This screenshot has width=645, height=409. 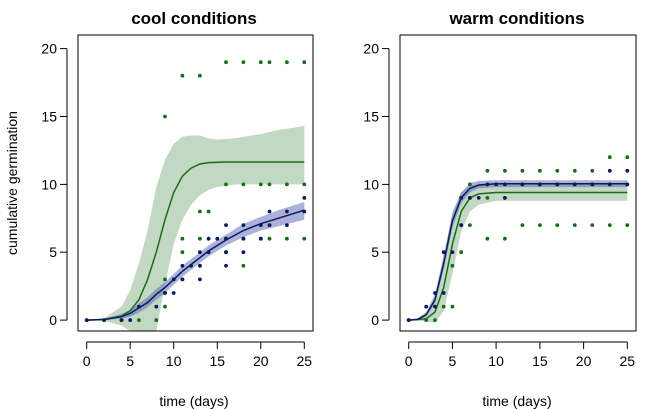 I want to click on warm-y-tick-label: 20, so click(x=371, y=49).